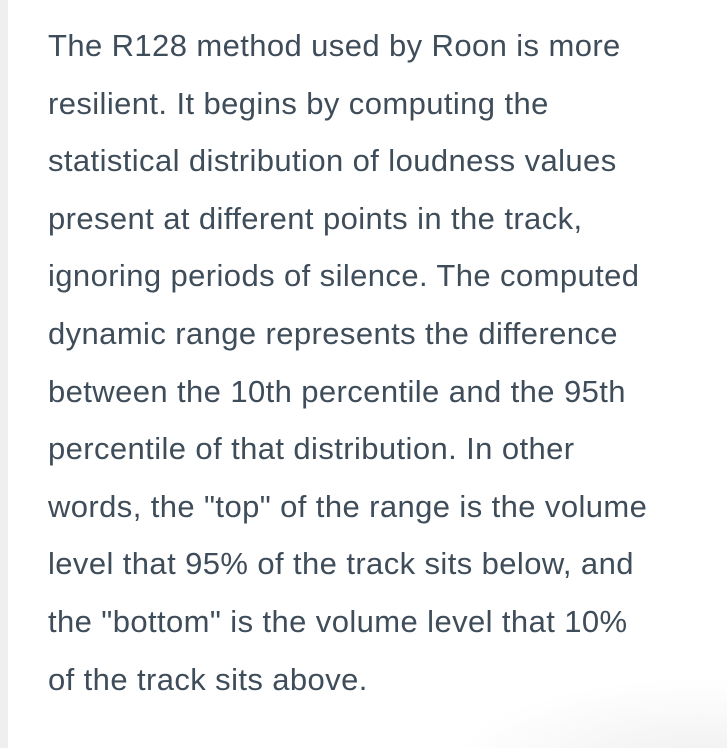 This screenshot has height=748, width=727. Describe the element at coordinates (208, 679) in the screenshot. I see `paragraph-line: of the track sits above.` at that location.